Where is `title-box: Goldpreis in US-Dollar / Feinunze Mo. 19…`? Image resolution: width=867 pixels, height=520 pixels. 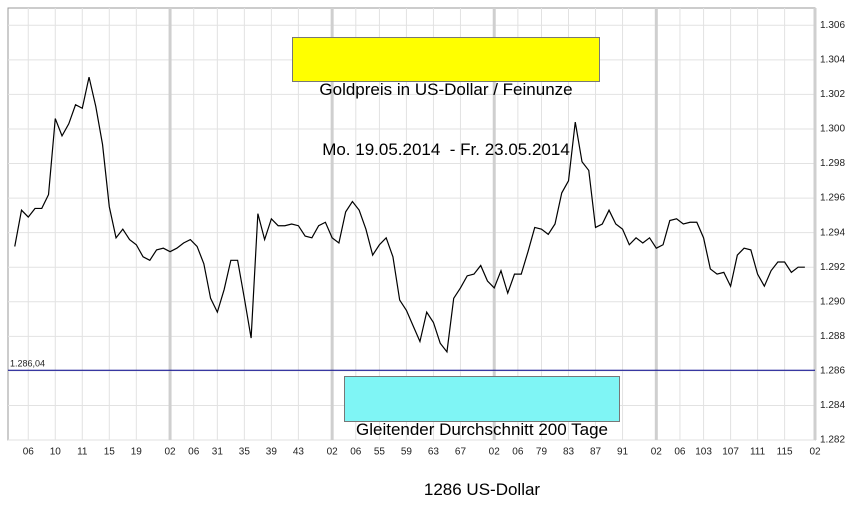
title-box: Goldpreis in US-Dollar / Feinunze Mo. 19… is located at coordinates (446, 98).